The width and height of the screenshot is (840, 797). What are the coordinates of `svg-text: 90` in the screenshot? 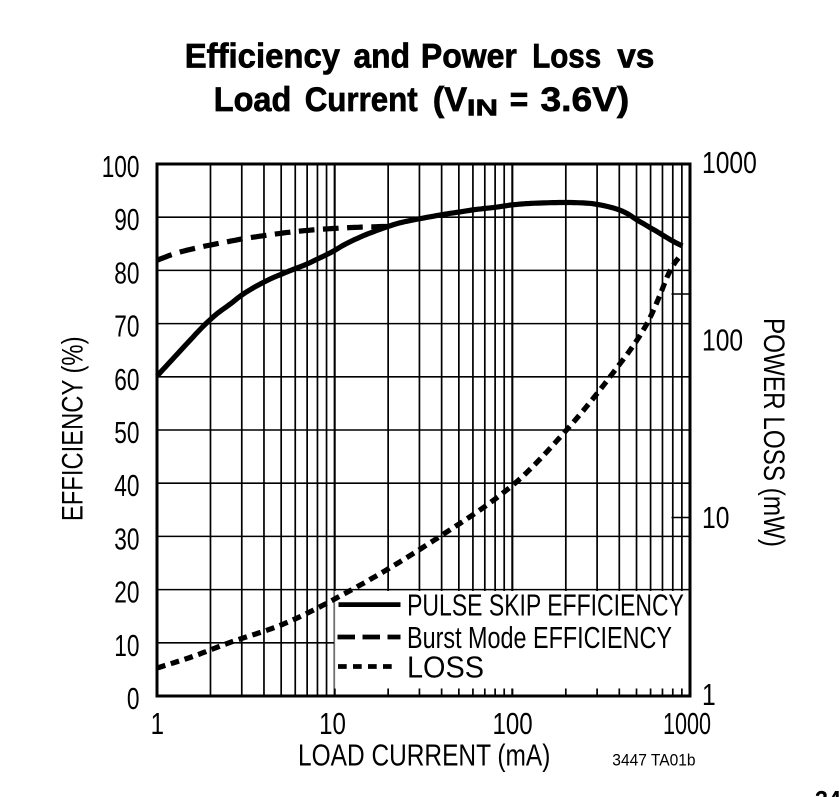 It's located at (126, 219).